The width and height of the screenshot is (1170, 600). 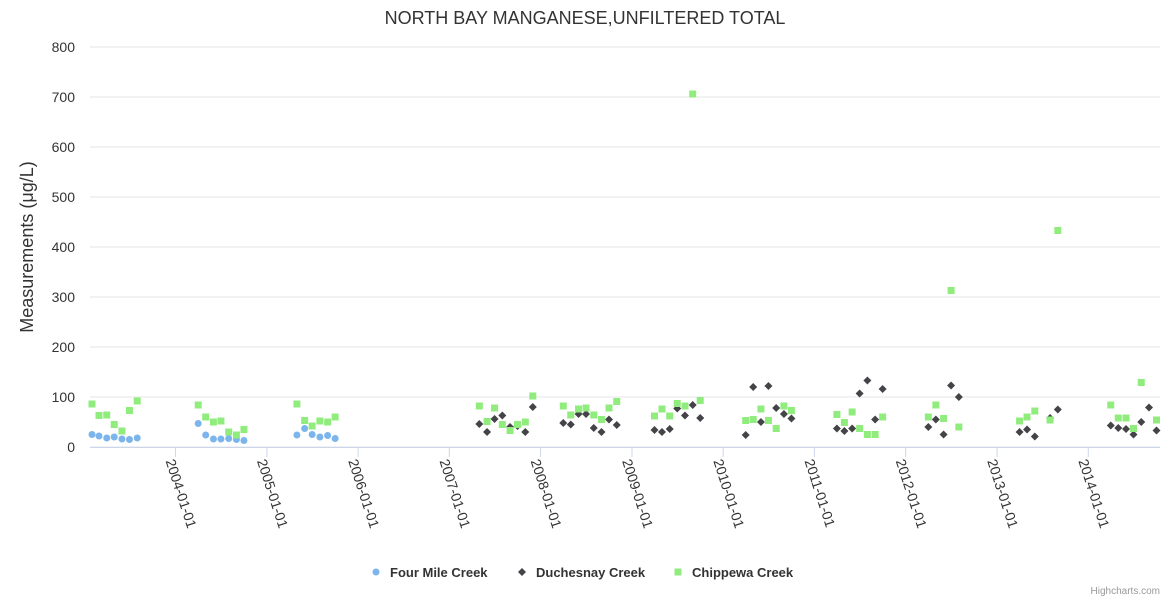 I want to click on x-tick-label: 2005-01-01, so click(x=272, y=493).